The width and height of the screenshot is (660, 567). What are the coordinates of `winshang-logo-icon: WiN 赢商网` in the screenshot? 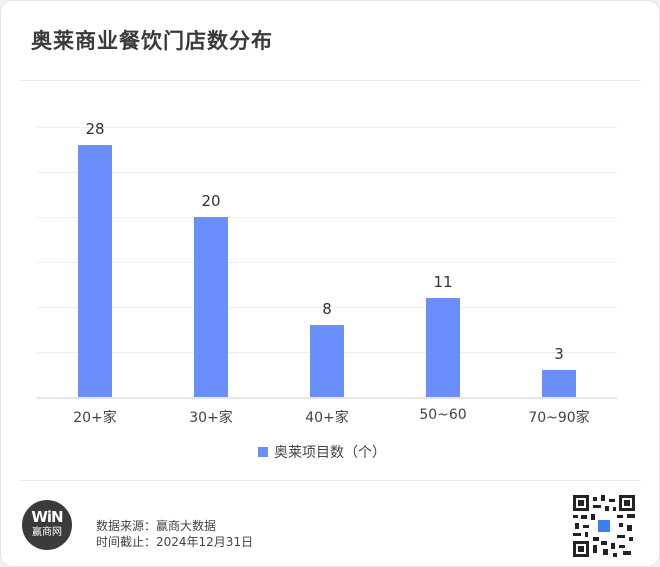 It's located at (47, 525).